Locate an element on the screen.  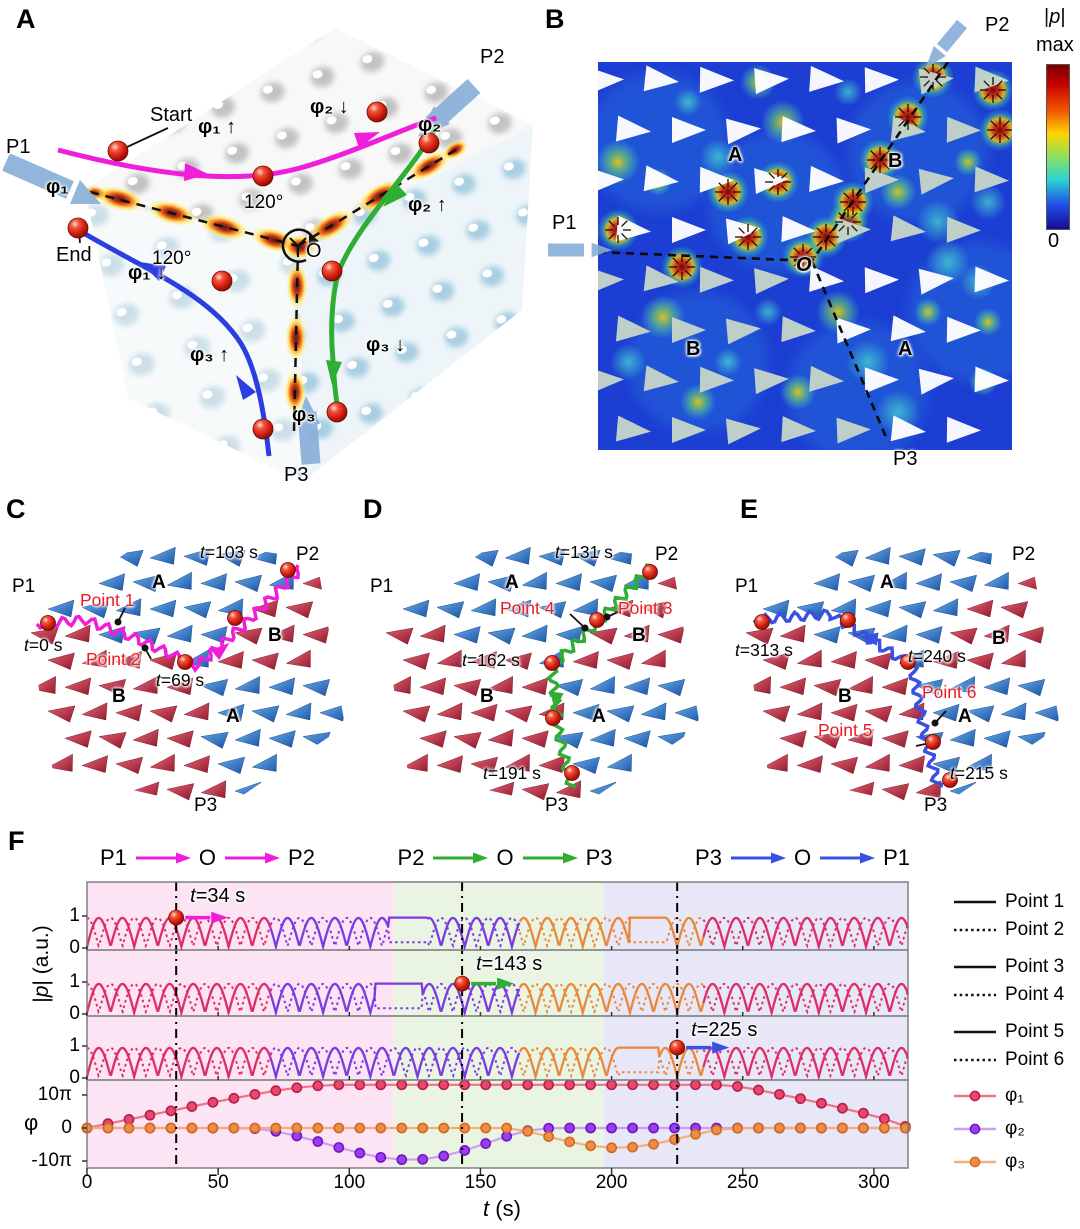
domain-phi1-surface is located at coordinates (309, 137).